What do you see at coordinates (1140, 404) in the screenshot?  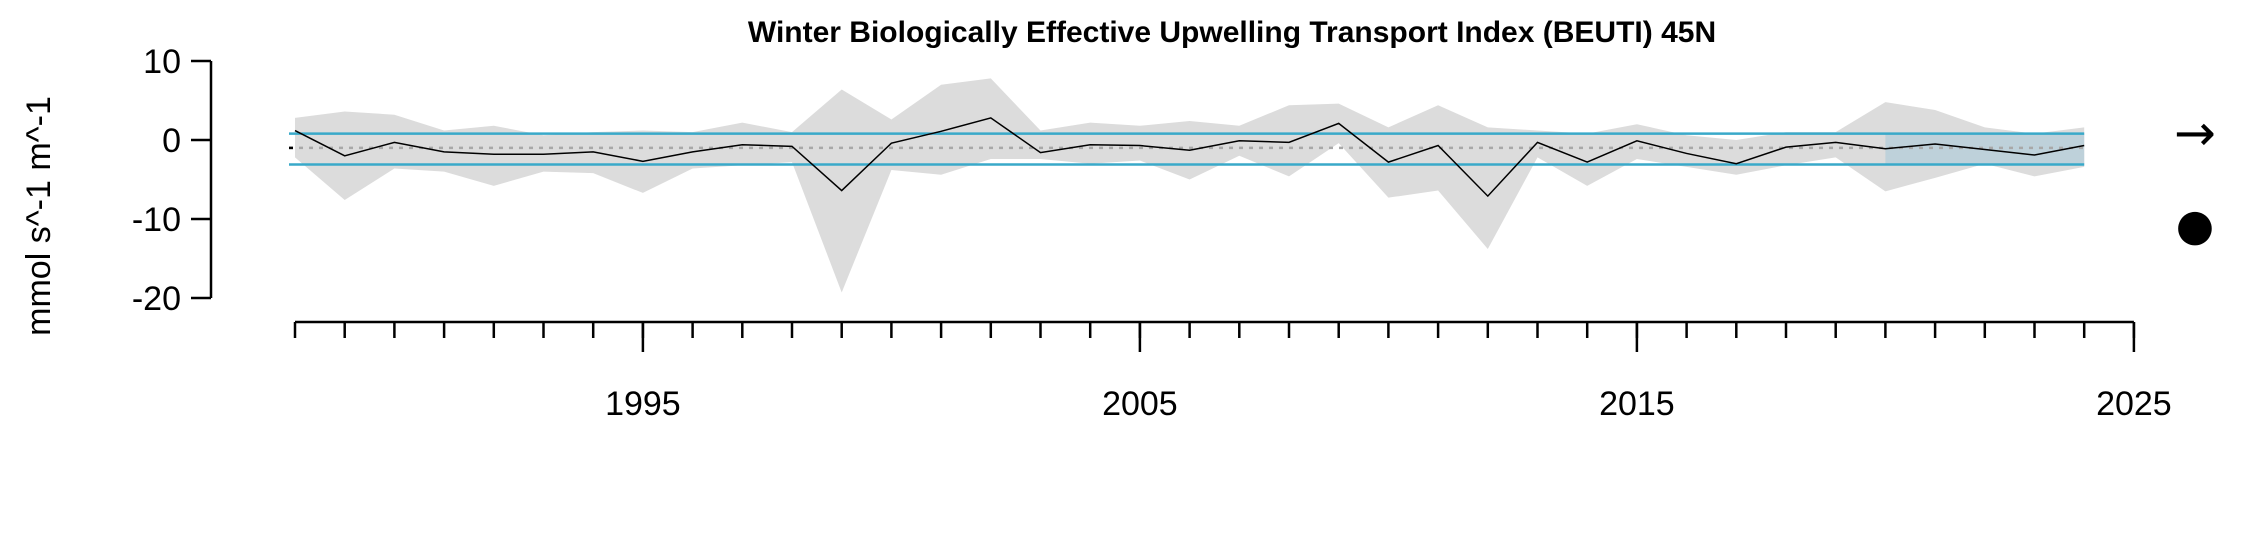 I see `x-tick-label: 2005` at bounding box center [1140, 404].